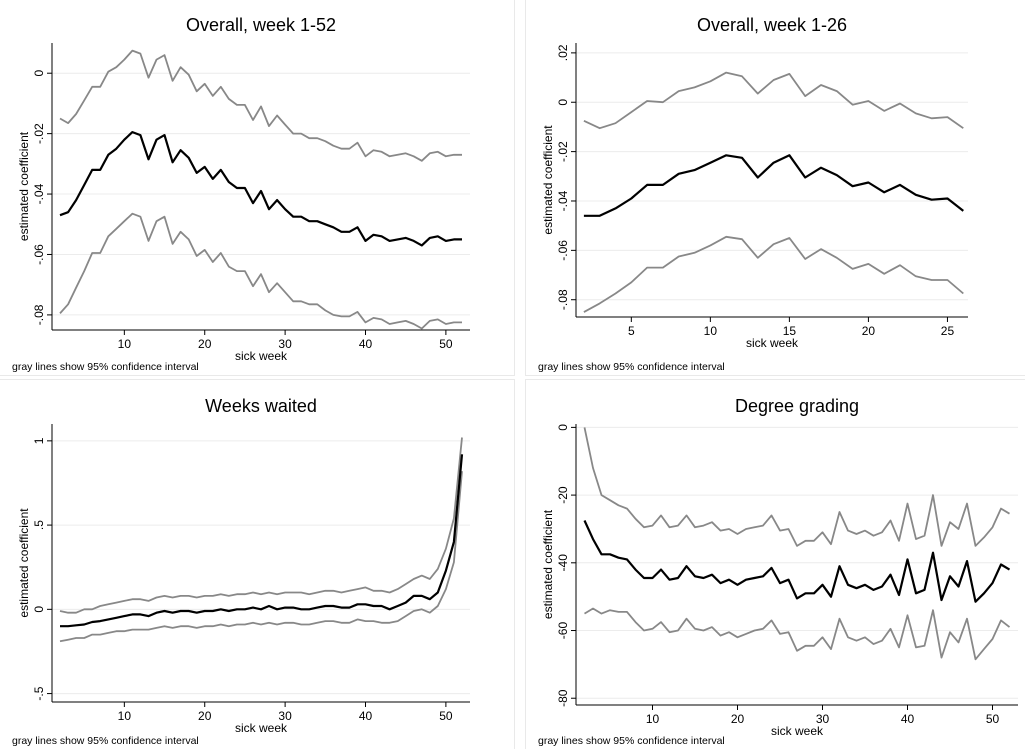  Describe the element at coordinates (790, 331) in the screenshot. I see `x-tick-label: 15` at that location.